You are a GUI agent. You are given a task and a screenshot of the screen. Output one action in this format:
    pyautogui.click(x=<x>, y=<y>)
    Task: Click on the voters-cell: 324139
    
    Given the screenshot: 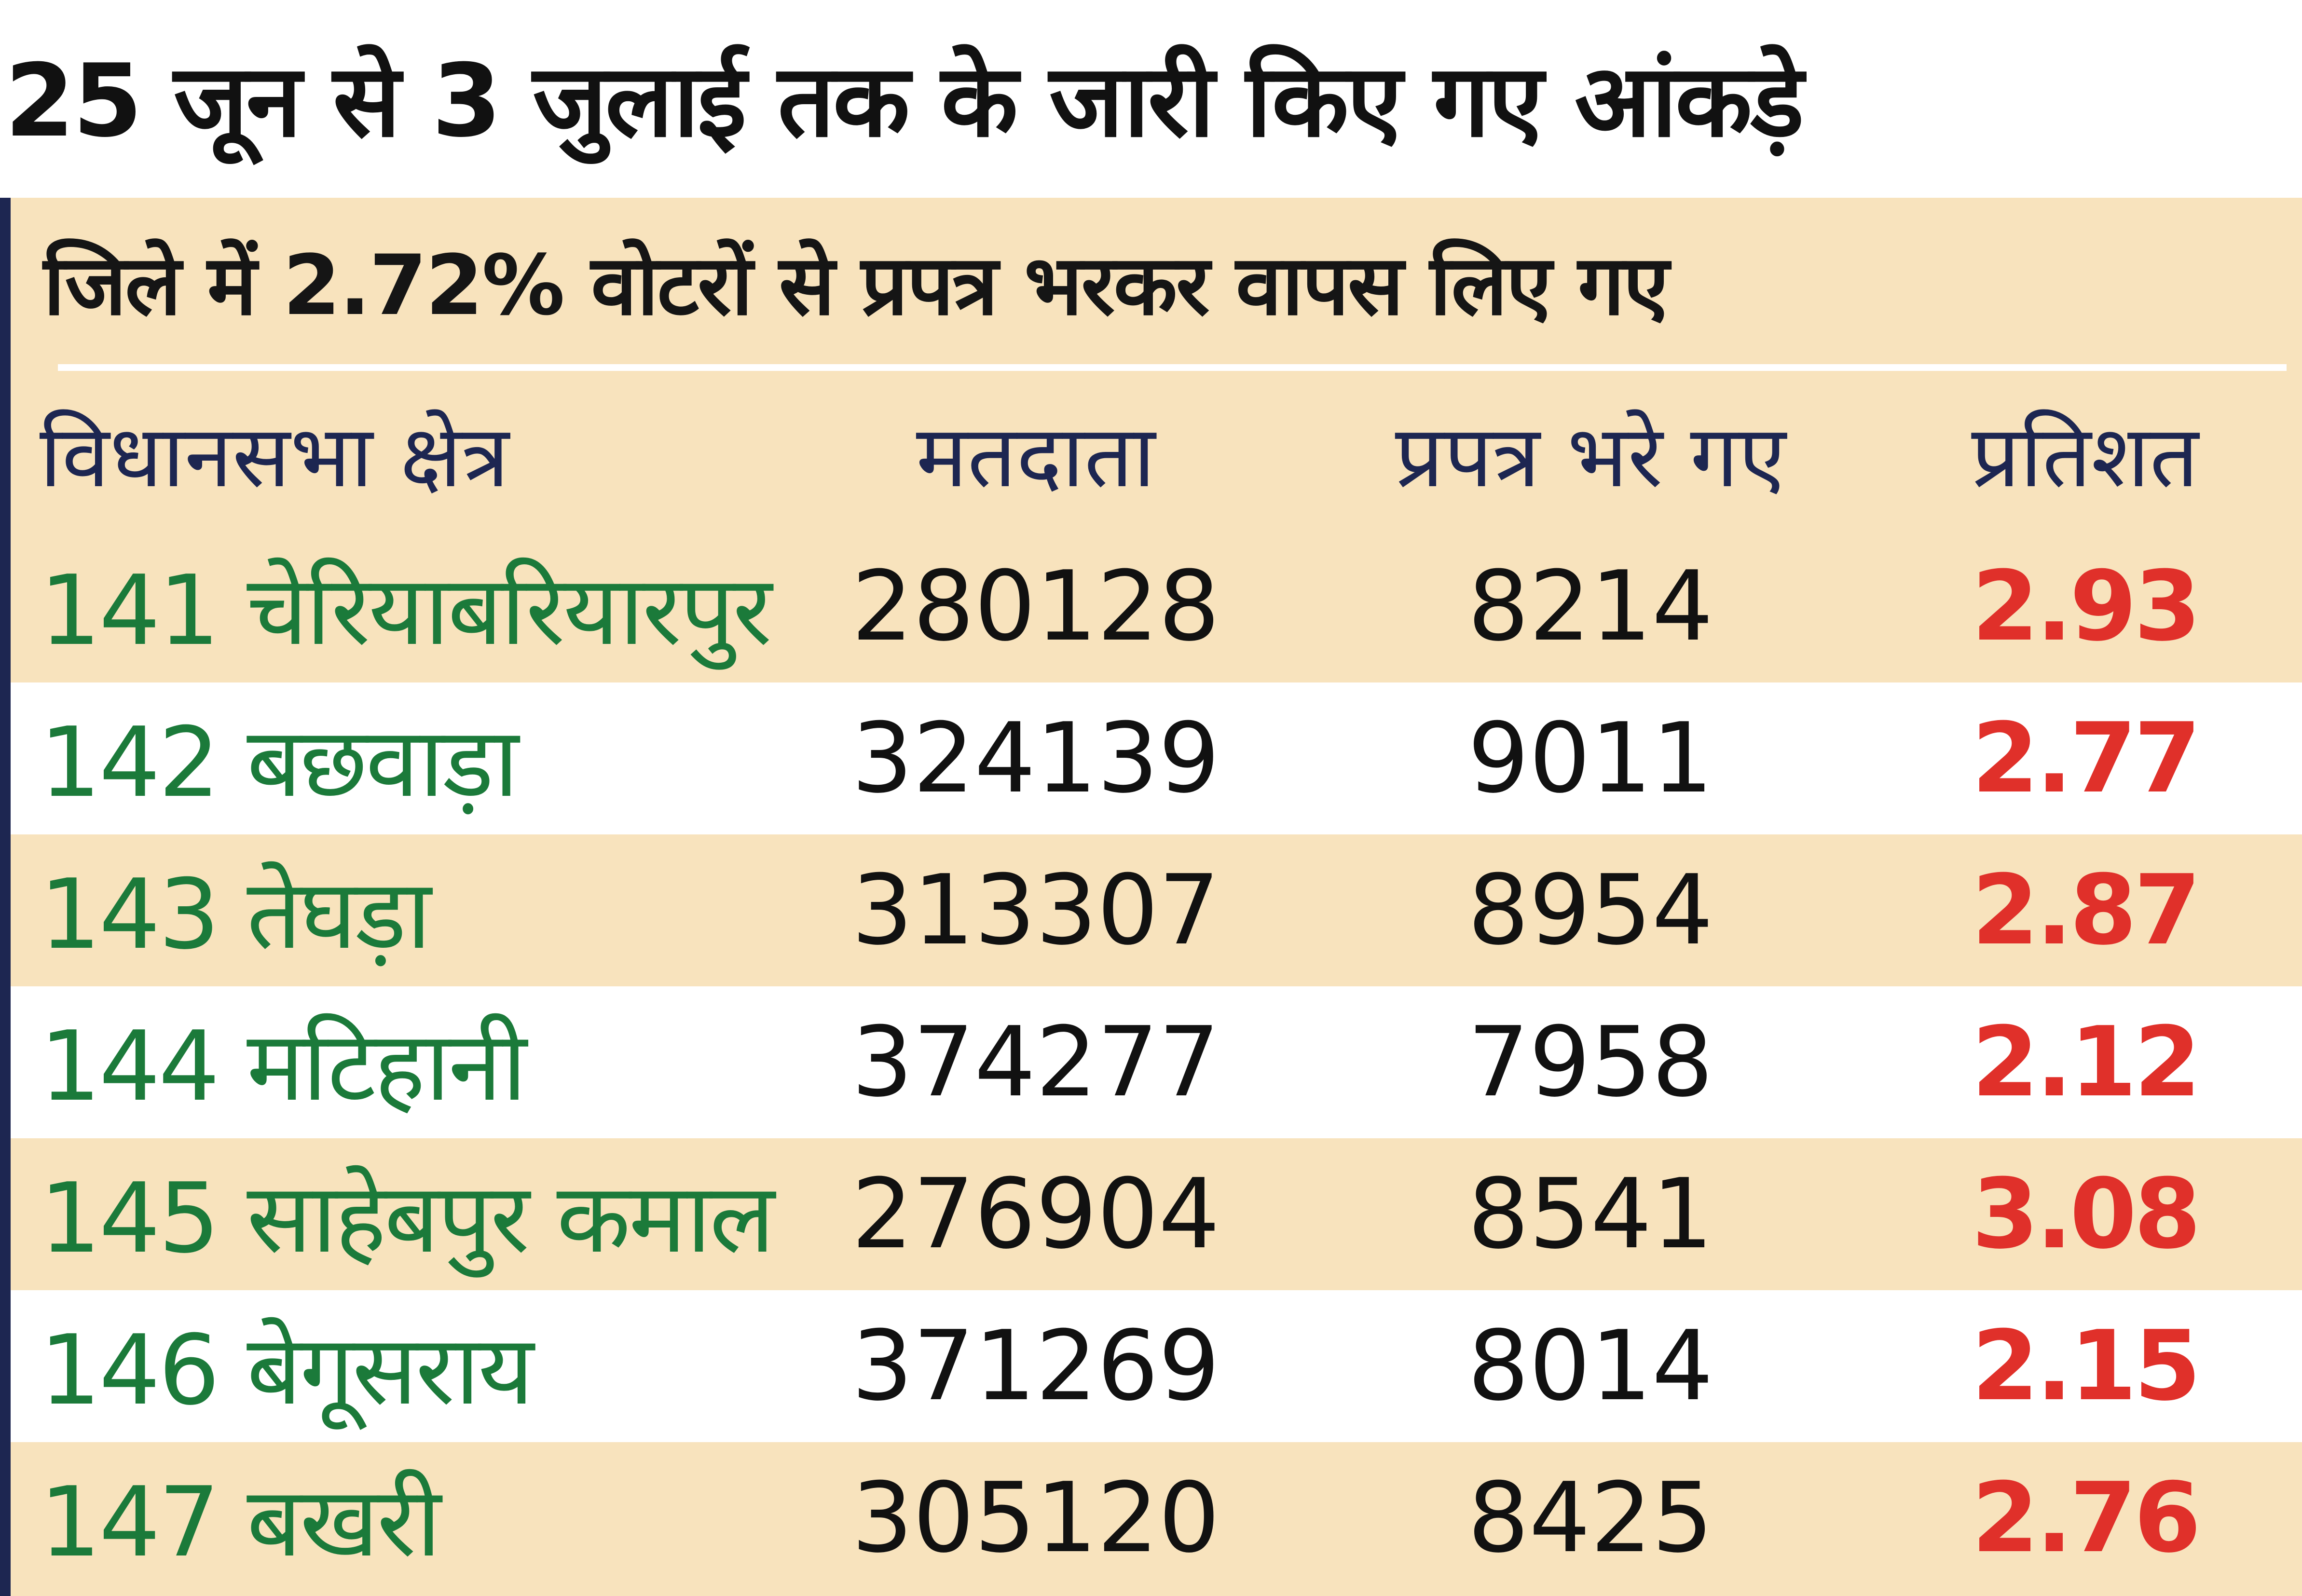 What is the action you would take?
    pyautogui.click(x=1035, y=758)
    